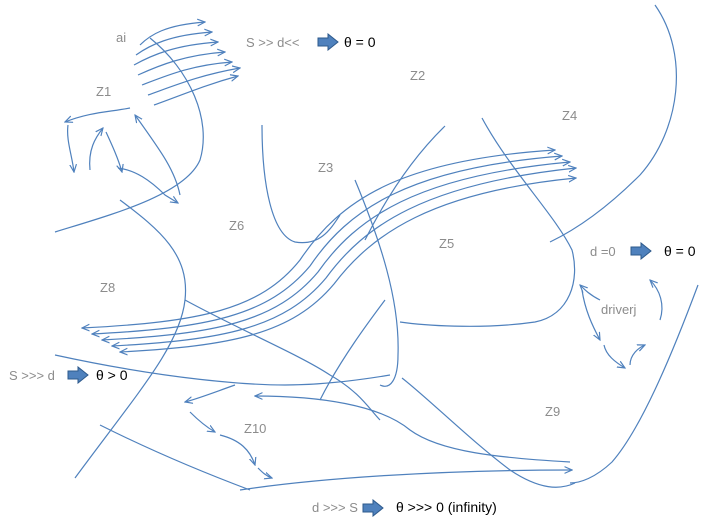  I want to click on zone-label-z10: Z10, so click(255, 428).